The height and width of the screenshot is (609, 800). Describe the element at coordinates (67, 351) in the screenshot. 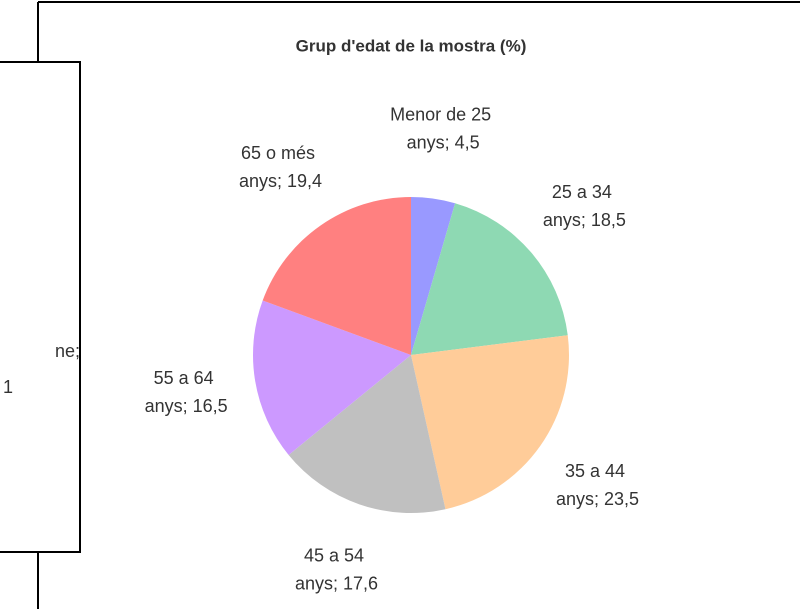

I see `background-fragment: ne;` at that location.